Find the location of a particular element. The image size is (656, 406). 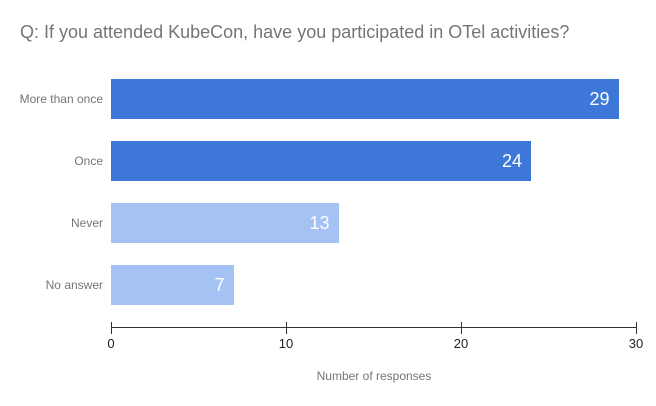

x-tick-label: 10 is located at coordinates (286, 343).